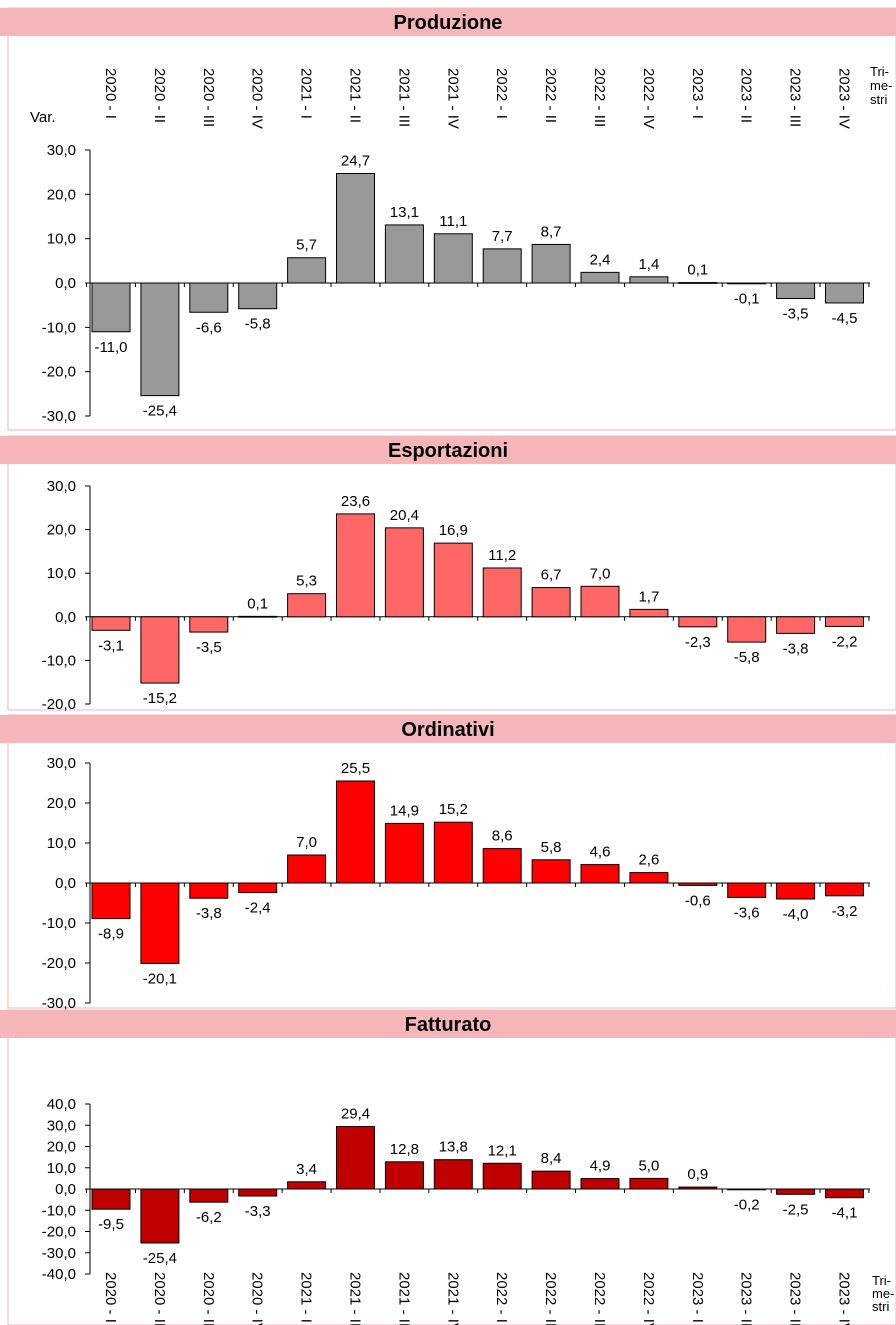 This screenshot has width=896, height=1325. I want to click on data-label: 2,4, so click(600, 259).